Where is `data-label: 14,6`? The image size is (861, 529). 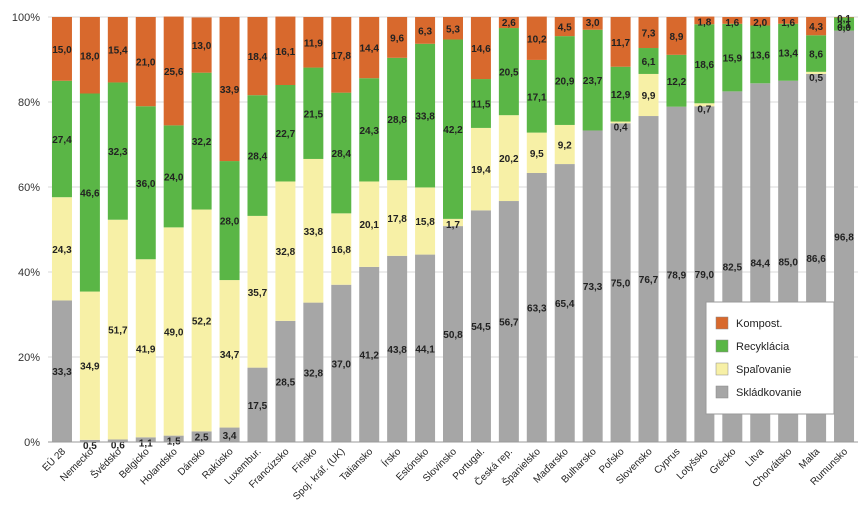 data-label: 14,6 is located at coordinates (481, 49).